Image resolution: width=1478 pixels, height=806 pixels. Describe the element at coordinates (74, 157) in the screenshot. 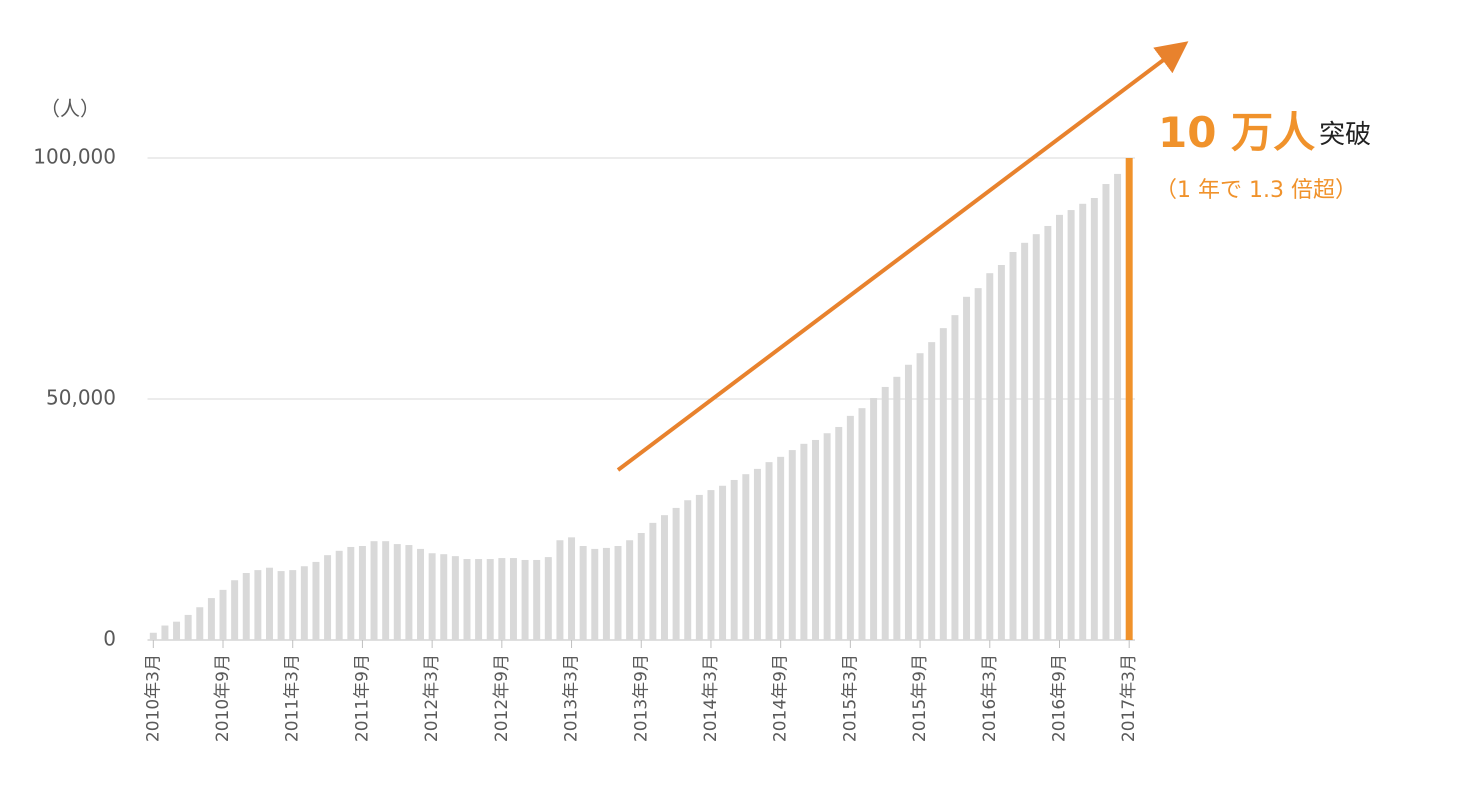

I see `y-tick-label: 100,000` at that location.